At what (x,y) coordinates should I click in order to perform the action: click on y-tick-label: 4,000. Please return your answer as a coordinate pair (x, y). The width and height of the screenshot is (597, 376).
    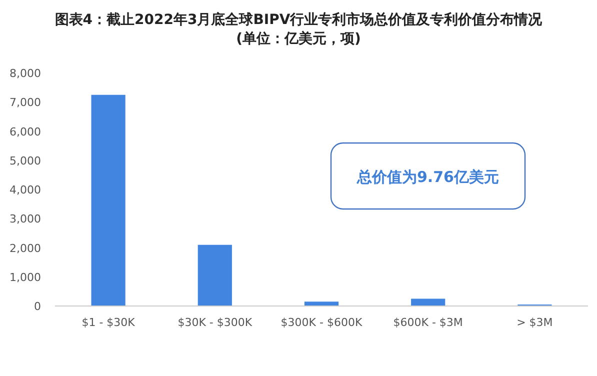
    Looking at the image, I should click on (25, 190).